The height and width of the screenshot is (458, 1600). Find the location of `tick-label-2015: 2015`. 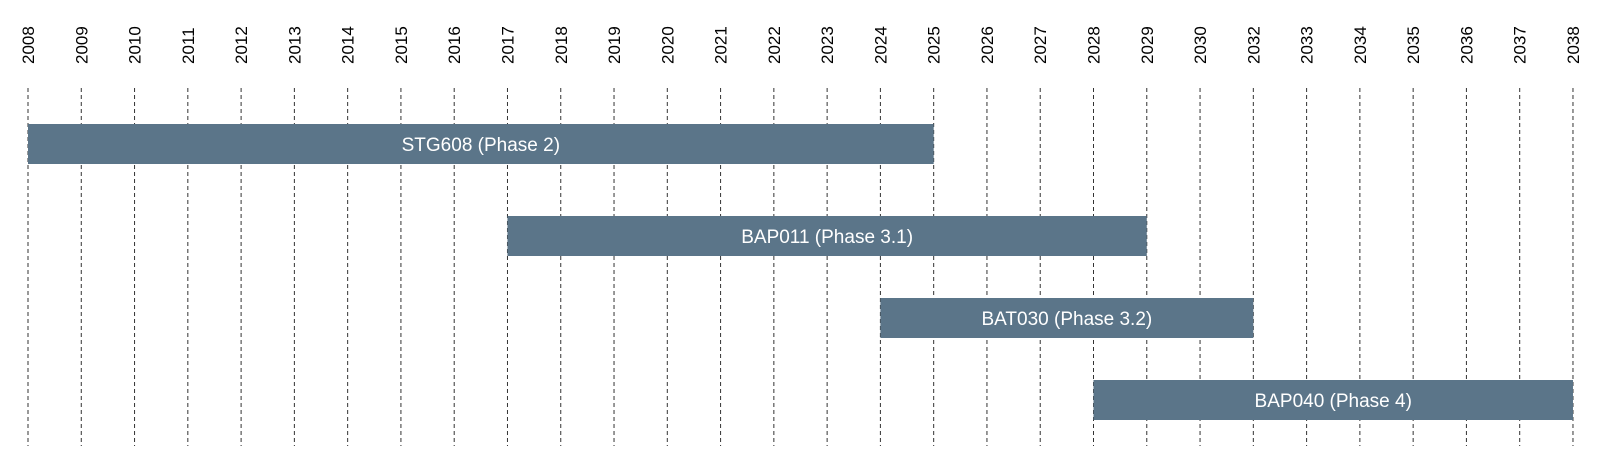

tick-label-2015: 2015 is located at coordinates (401, 45).